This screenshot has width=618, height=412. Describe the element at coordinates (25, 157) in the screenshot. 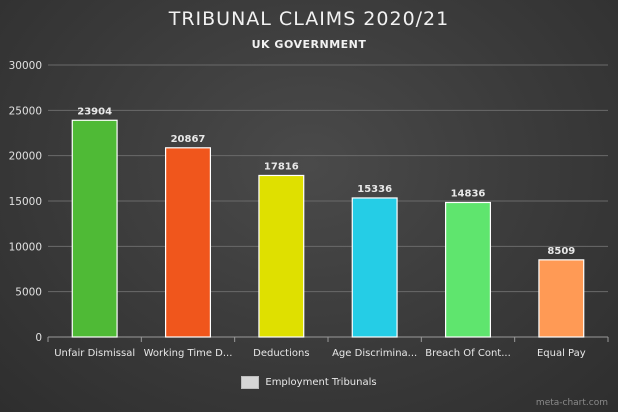

I see `y-tick-label: 20000` at that location.